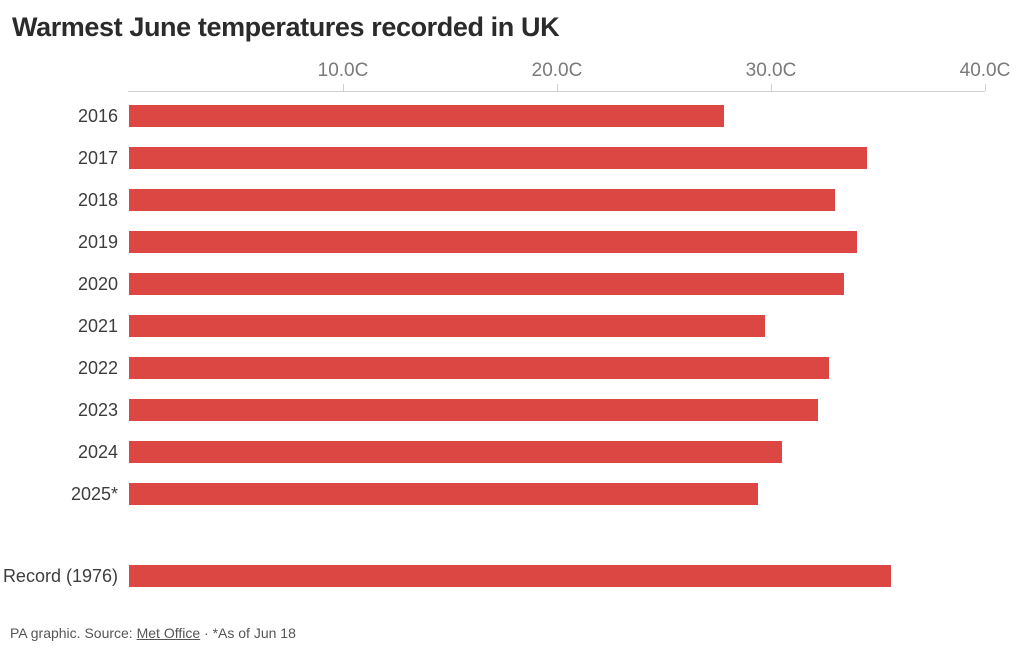 The image size is (1020, 650). What do you see at coordinates (97, 410) in the screenshot?
I see `category-label: 2023` at bounding box center [97, 410].